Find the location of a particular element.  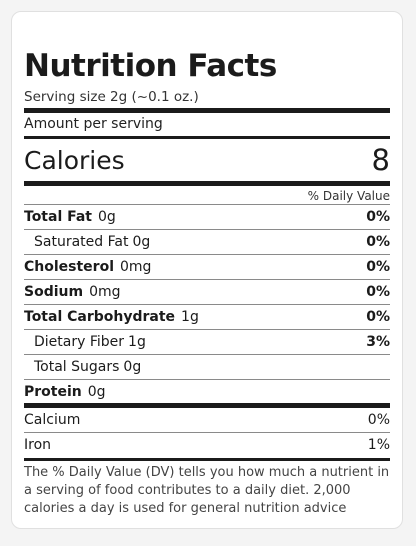

calories-value: 8 is located at coordinates (380, 160).